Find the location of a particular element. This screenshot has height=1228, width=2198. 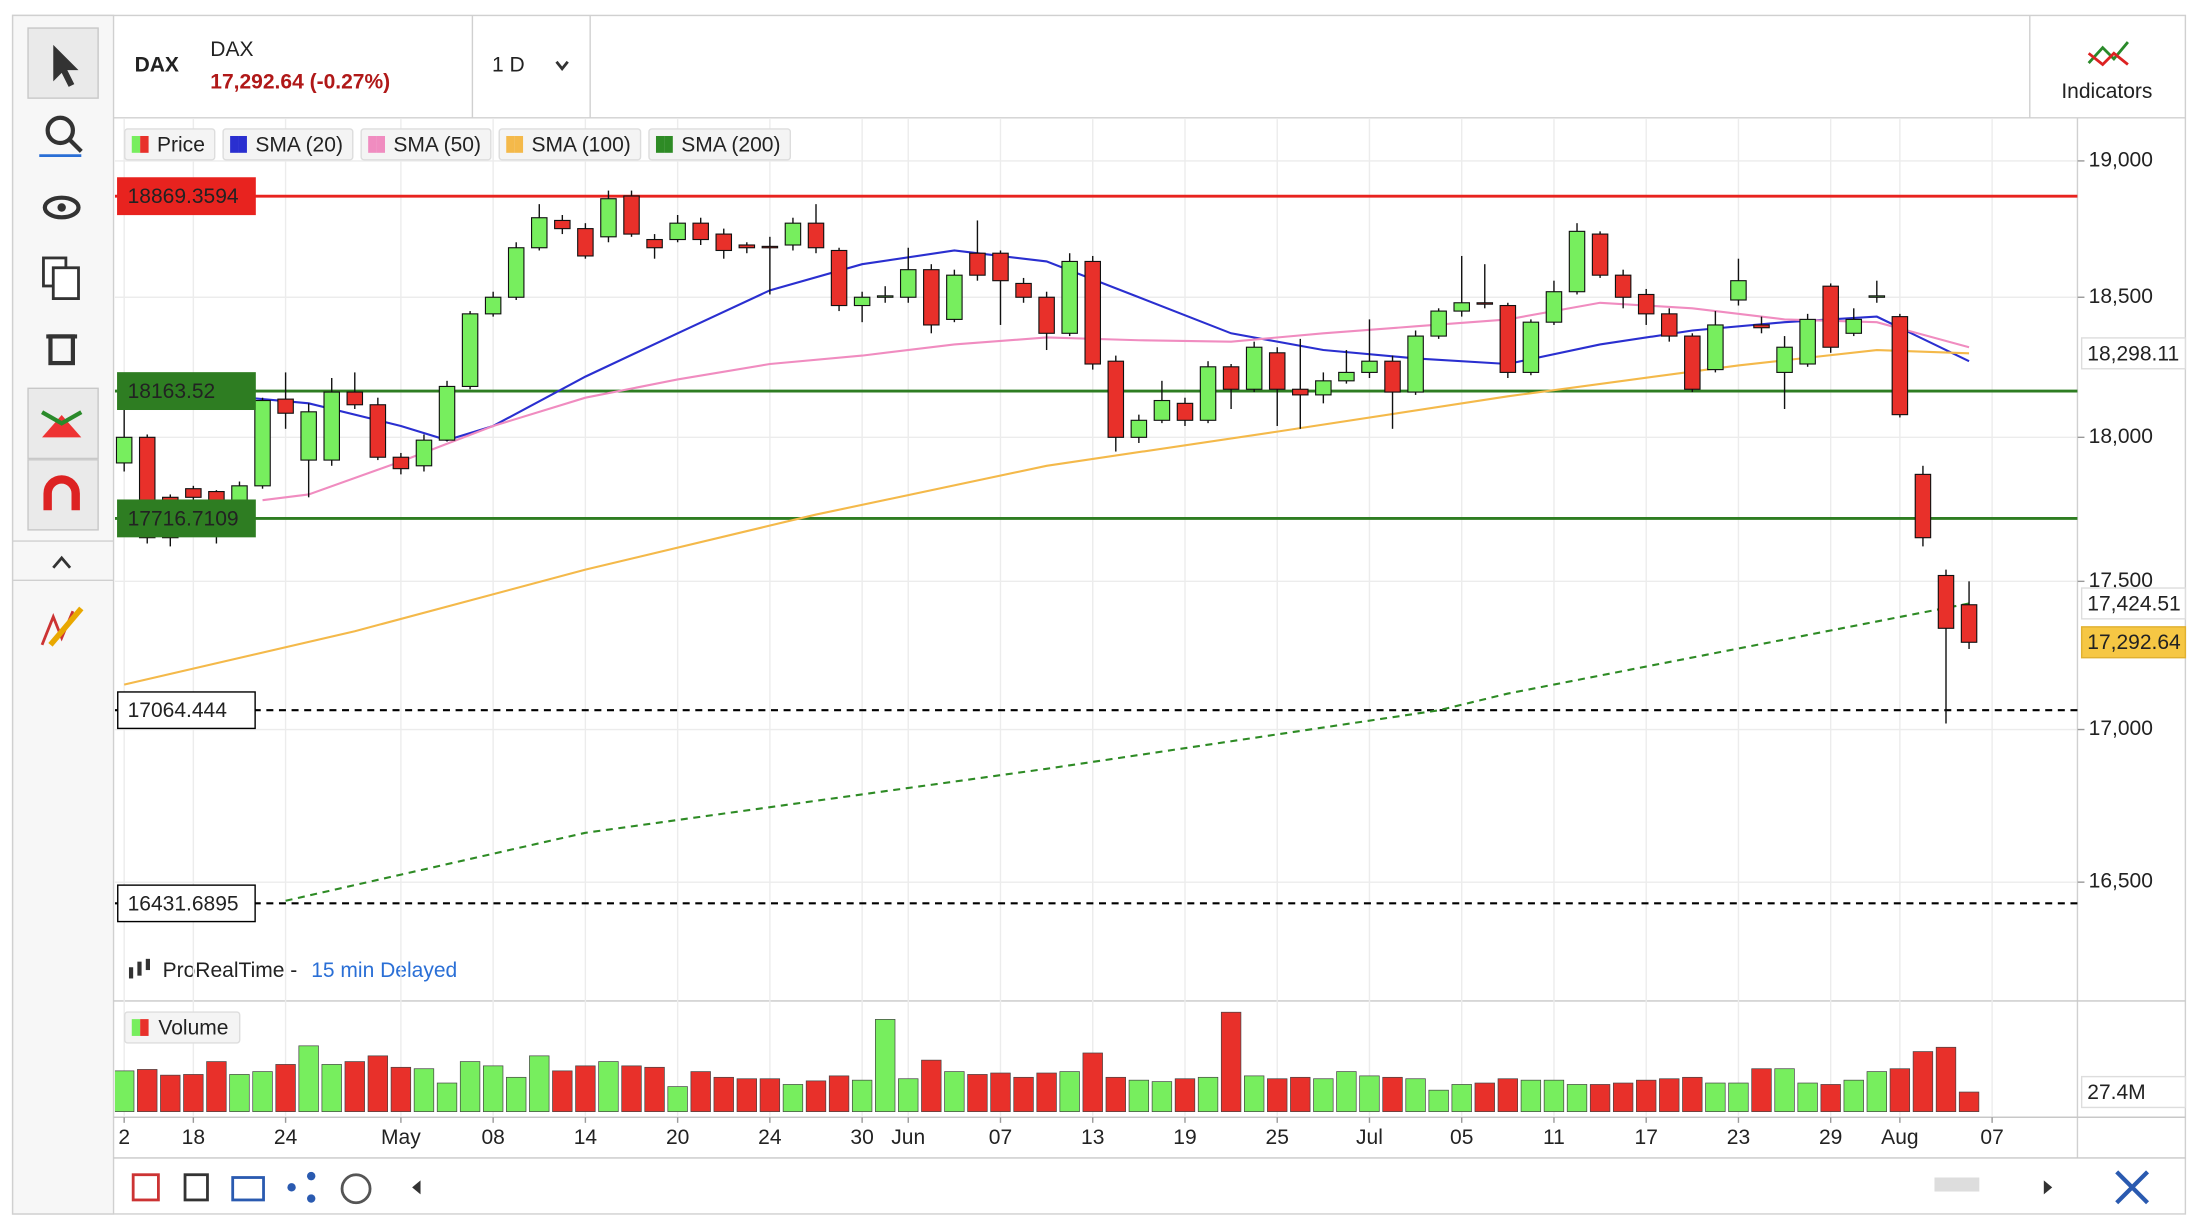

volume-title: Volume is located at coordinates (193, 1027).